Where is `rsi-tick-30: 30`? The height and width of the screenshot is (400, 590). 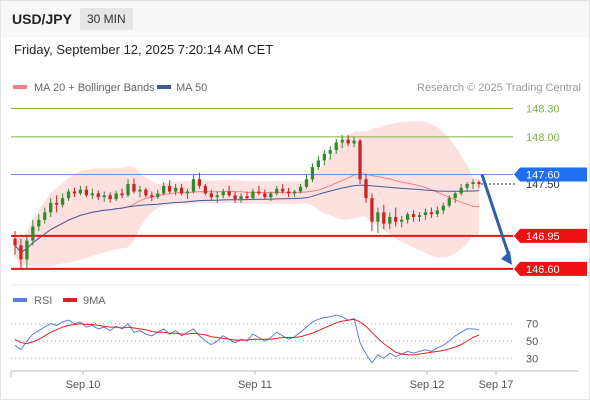 rsi-tick-30: 30 is located at coordinates (532, 359).